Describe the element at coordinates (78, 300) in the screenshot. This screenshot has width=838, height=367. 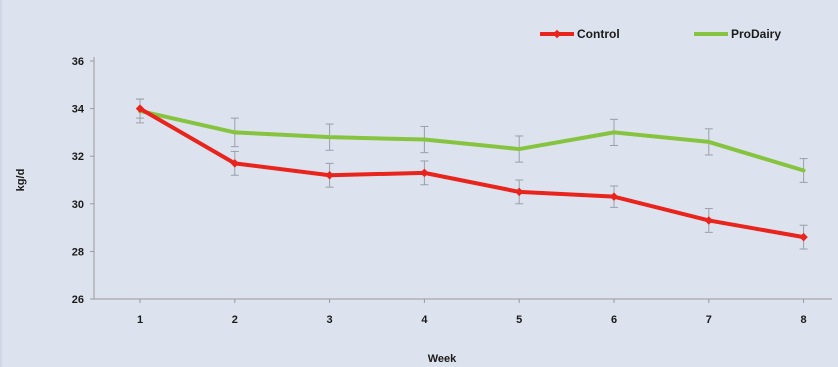
I see `y-tick-label: 26` at that location.